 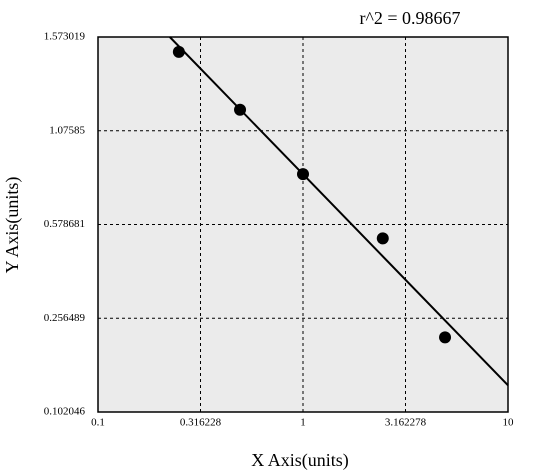 What do you see at coordinates (303, 423) in the screenshot?
I see `x-tick-label: 1` at bounding box center [303, 423].